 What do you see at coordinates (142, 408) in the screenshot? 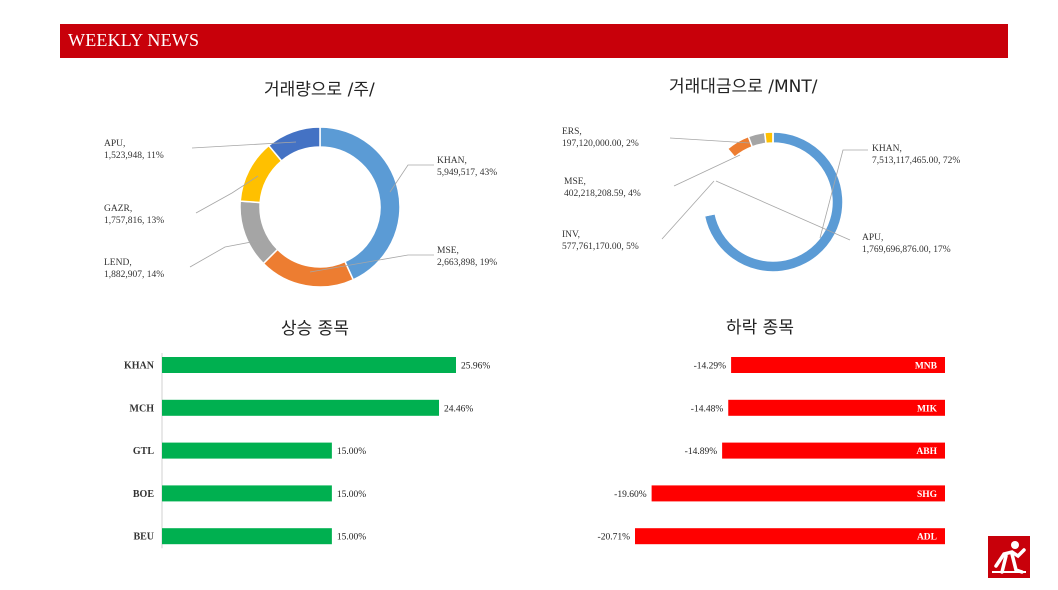
I see `category-label: MCH` at bounding box center [142, 408].